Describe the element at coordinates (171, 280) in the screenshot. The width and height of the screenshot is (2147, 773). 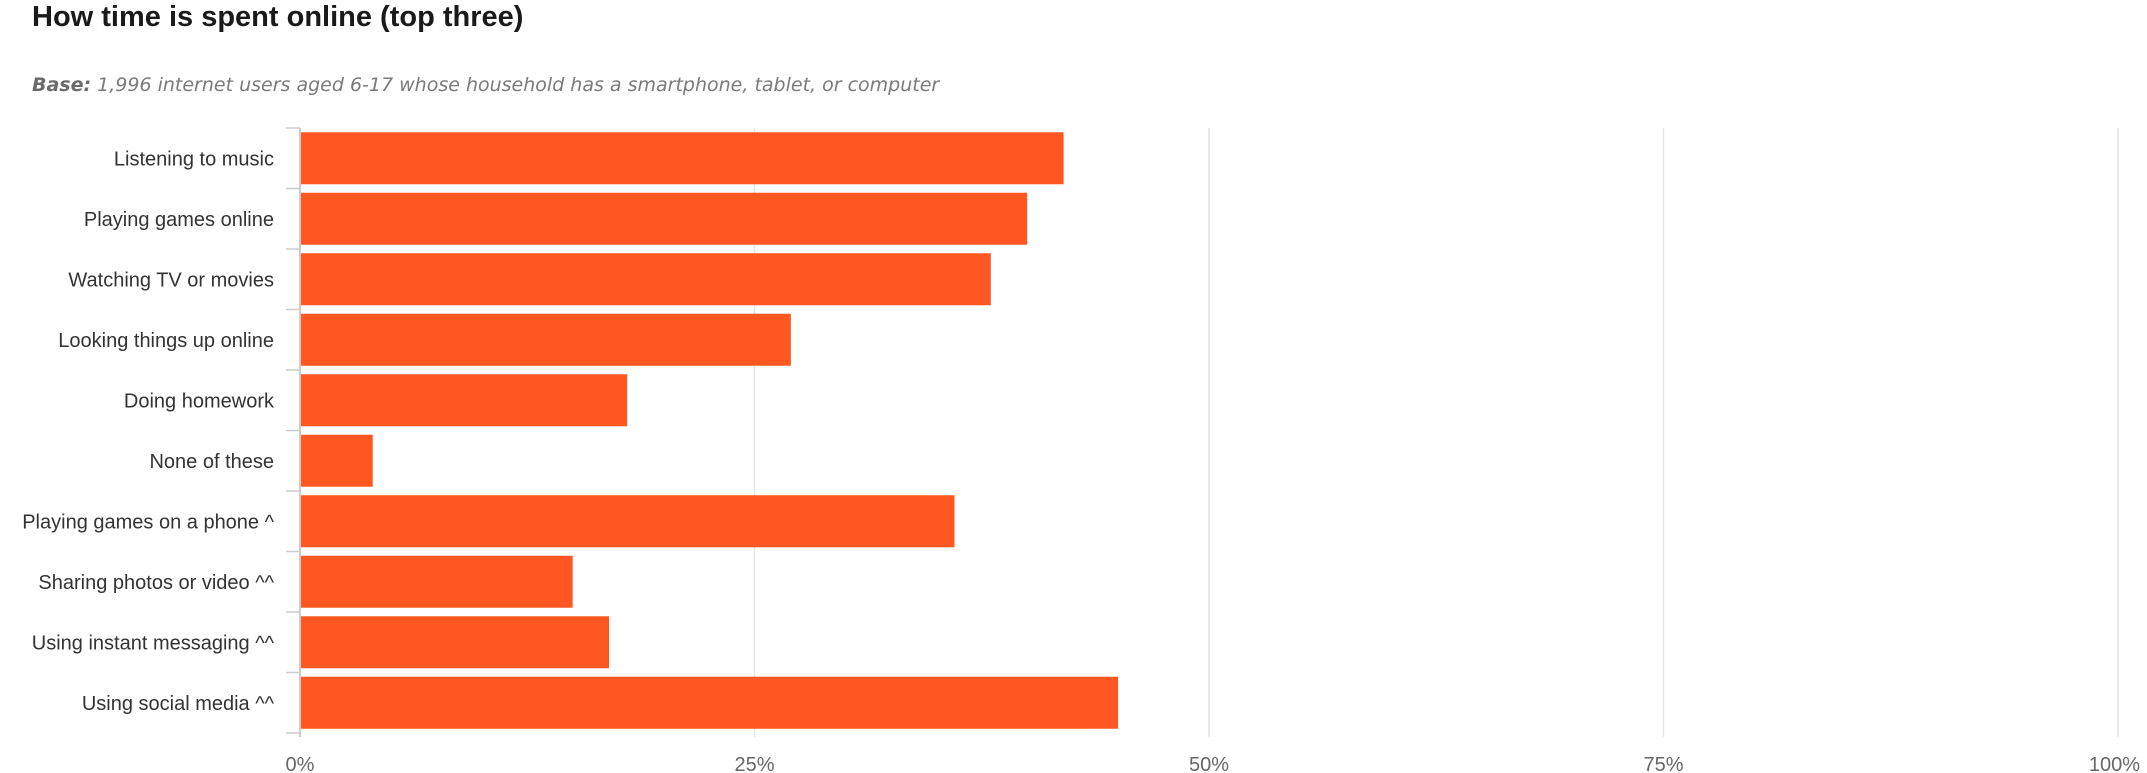
I see `category-label-3: Watching TV or movies` at that location.